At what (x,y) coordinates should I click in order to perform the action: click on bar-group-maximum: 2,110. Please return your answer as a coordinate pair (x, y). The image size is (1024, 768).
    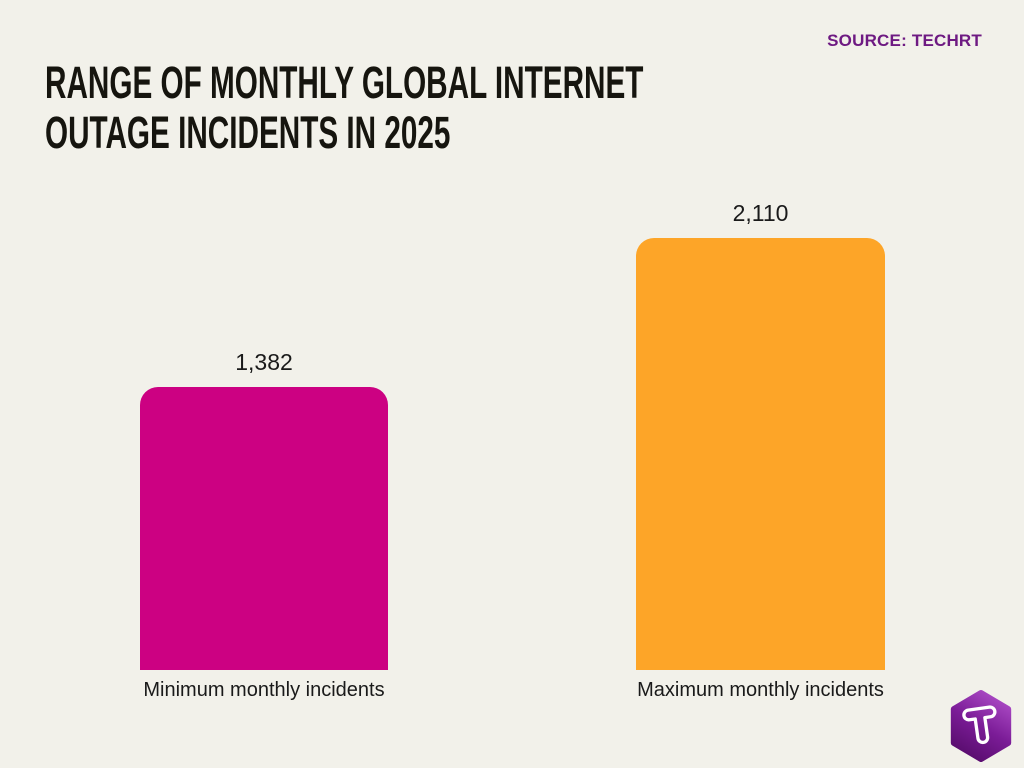
    Looking at the image, I should click on (760, 435).